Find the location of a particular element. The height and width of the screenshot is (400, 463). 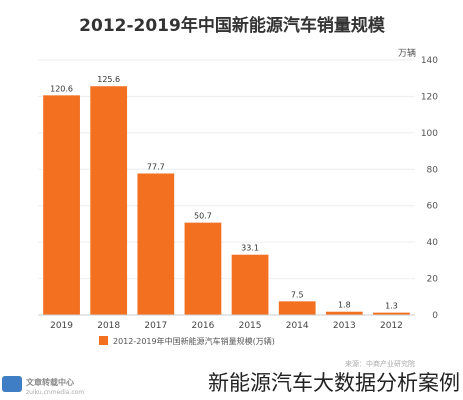

chart-title: 2012-2019年中国新能源汽车销量规模 is located at coordinates (232, 25).